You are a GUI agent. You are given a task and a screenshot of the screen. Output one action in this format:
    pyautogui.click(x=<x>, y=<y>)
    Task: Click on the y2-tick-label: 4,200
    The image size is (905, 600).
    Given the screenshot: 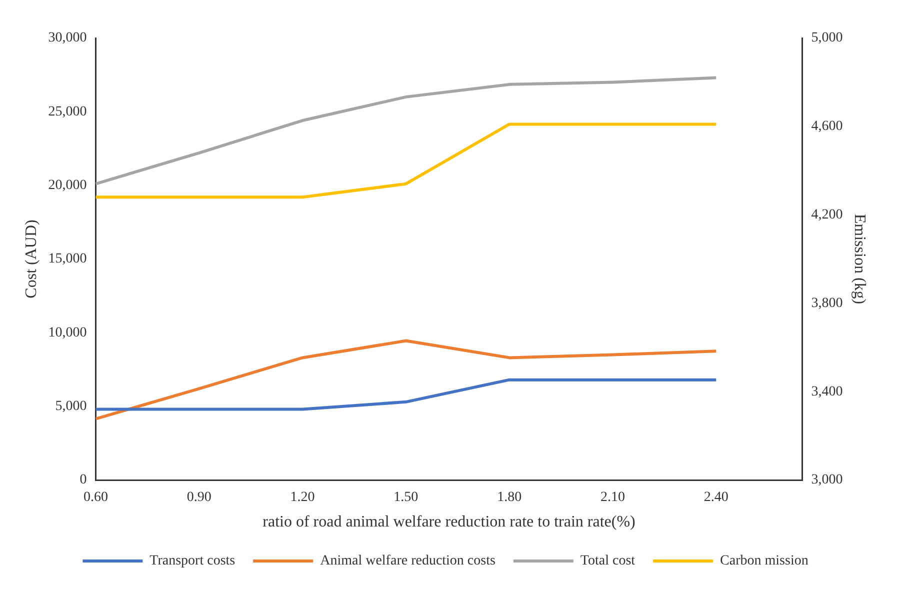 What is the action you would take?
    pyautogui.click(x=827, y=214)
    